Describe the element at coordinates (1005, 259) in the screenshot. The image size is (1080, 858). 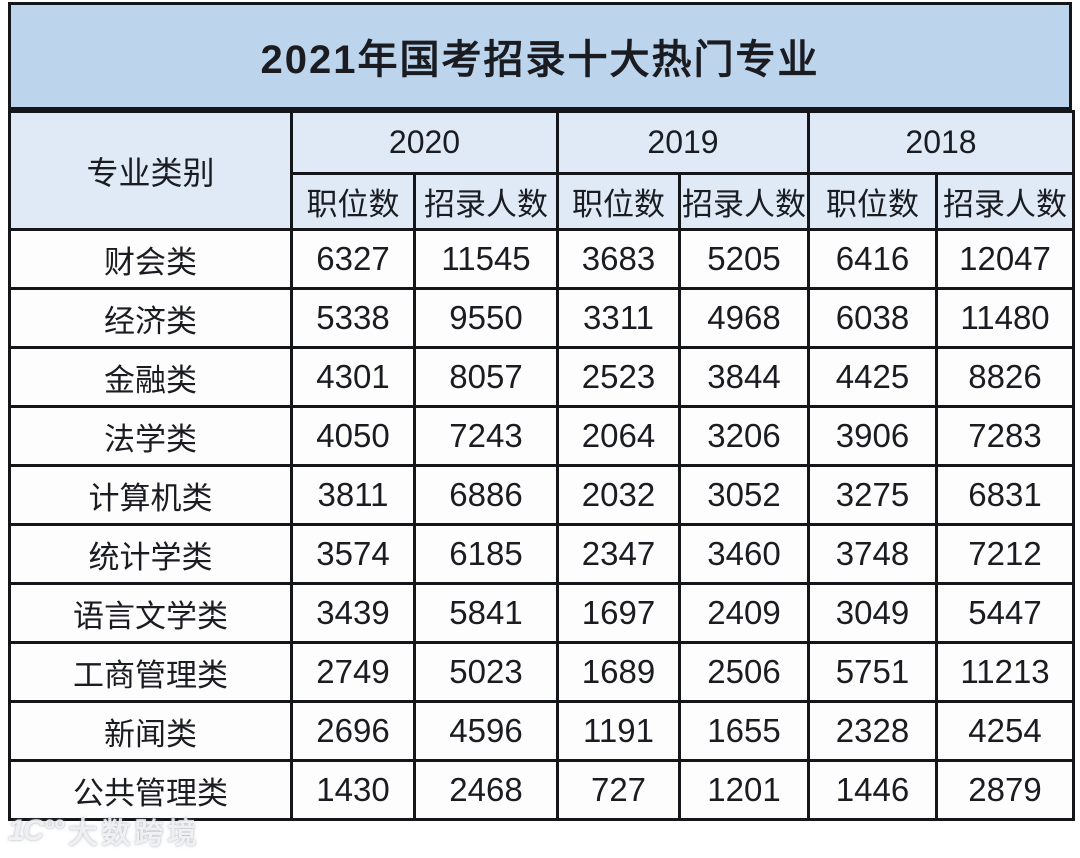
I see `value-cell: 12047` at that location.